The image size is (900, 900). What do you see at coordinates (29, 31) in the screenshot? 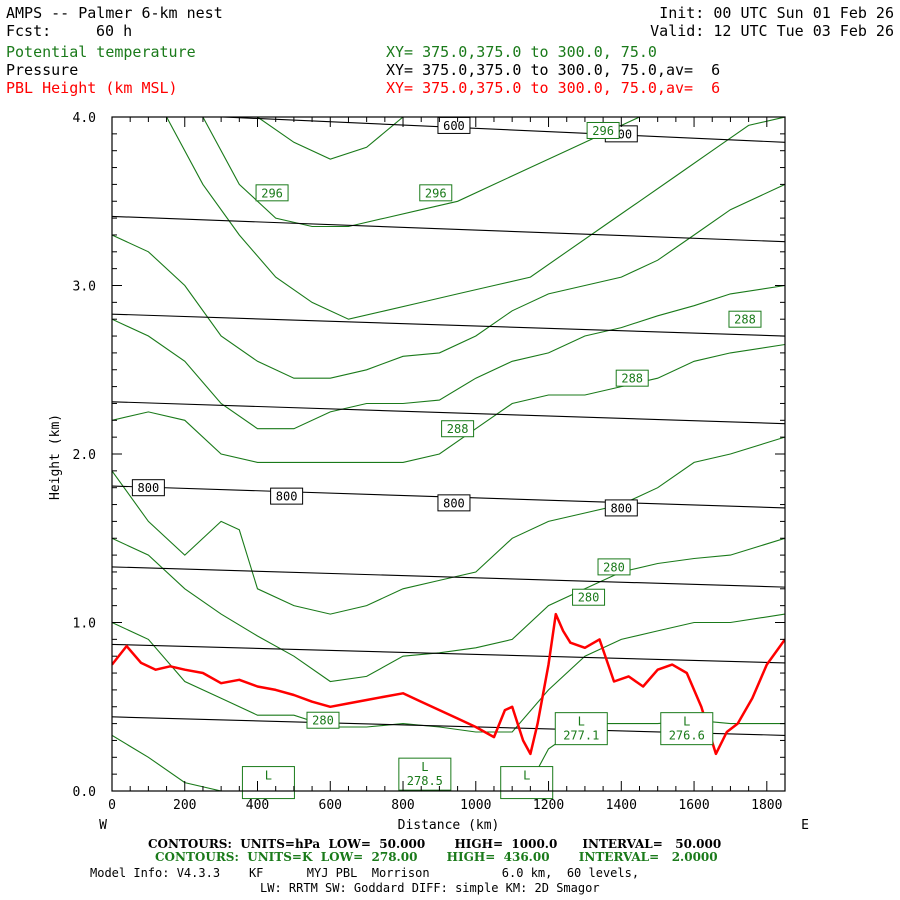
I see `forecast-label: Fcst:` at bounding box center [29, 31].